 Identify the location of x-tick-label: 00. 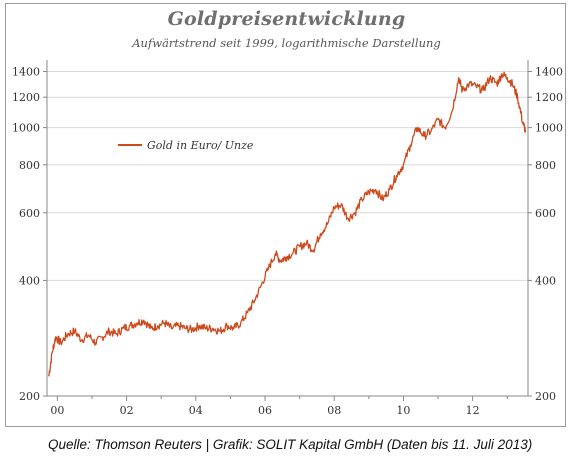
(57, 410).